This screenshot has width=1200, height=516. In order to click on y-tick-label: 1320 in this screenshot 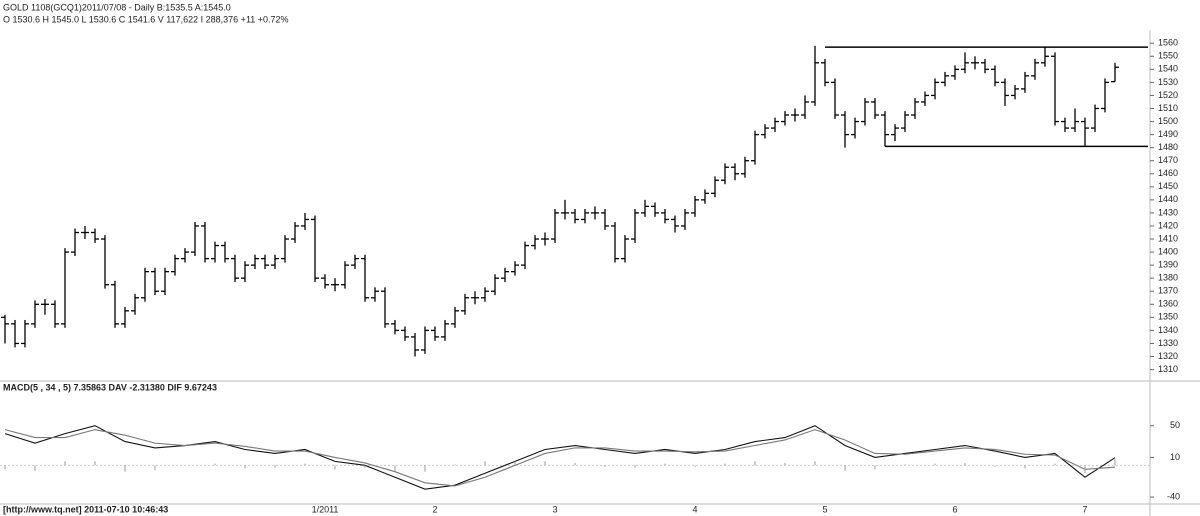, I will do `click(1168, 356)`.